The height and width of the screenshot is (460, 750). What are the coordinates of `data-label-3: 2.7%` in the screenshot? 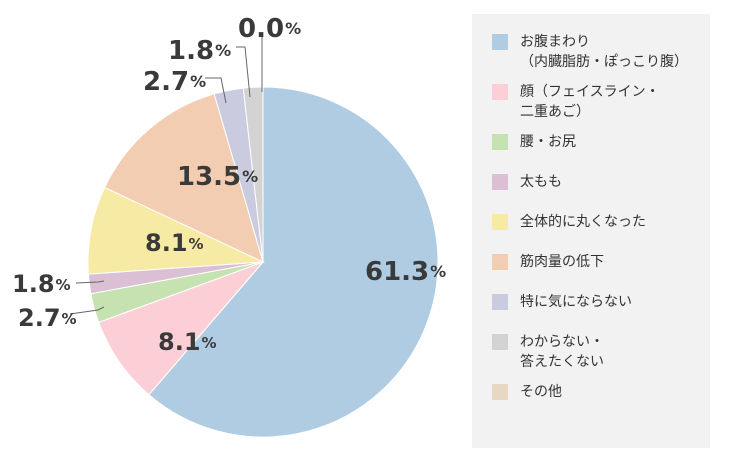 It's located at (47, 318).